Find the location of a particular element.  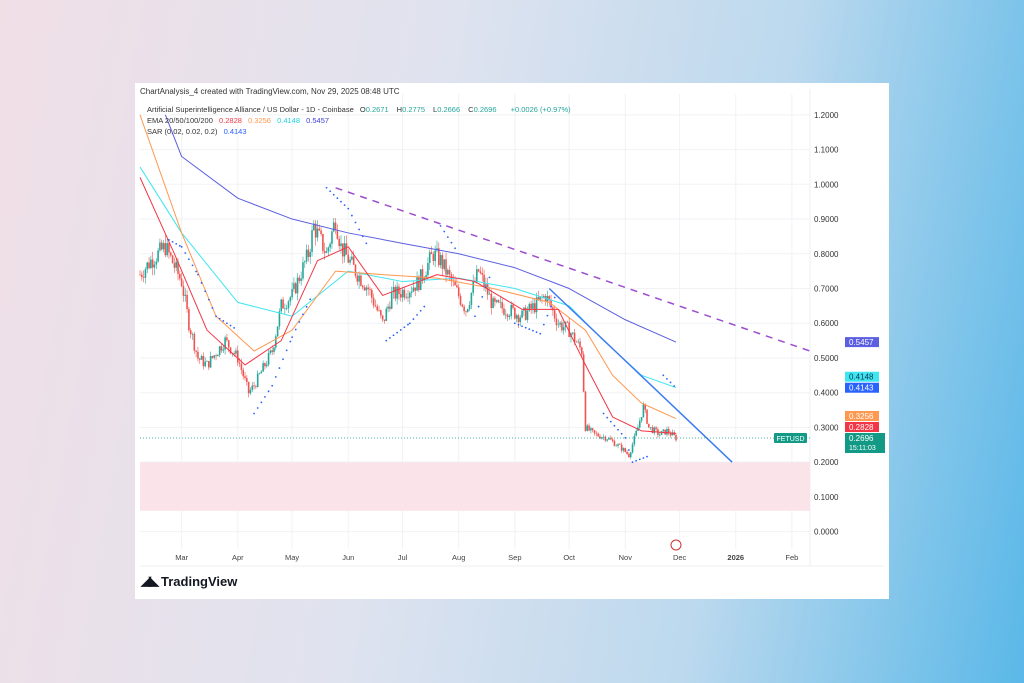

y-tick-label: 0.9000 is located at coordinates (826, 219).